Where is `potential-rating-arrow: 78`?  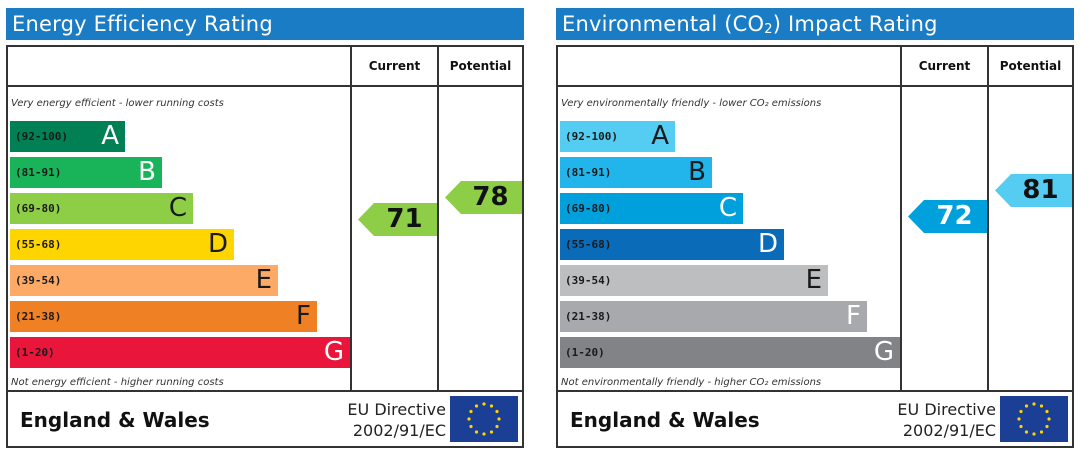
potential-rating-arrow: 78 is located at coordinates (483, 197).